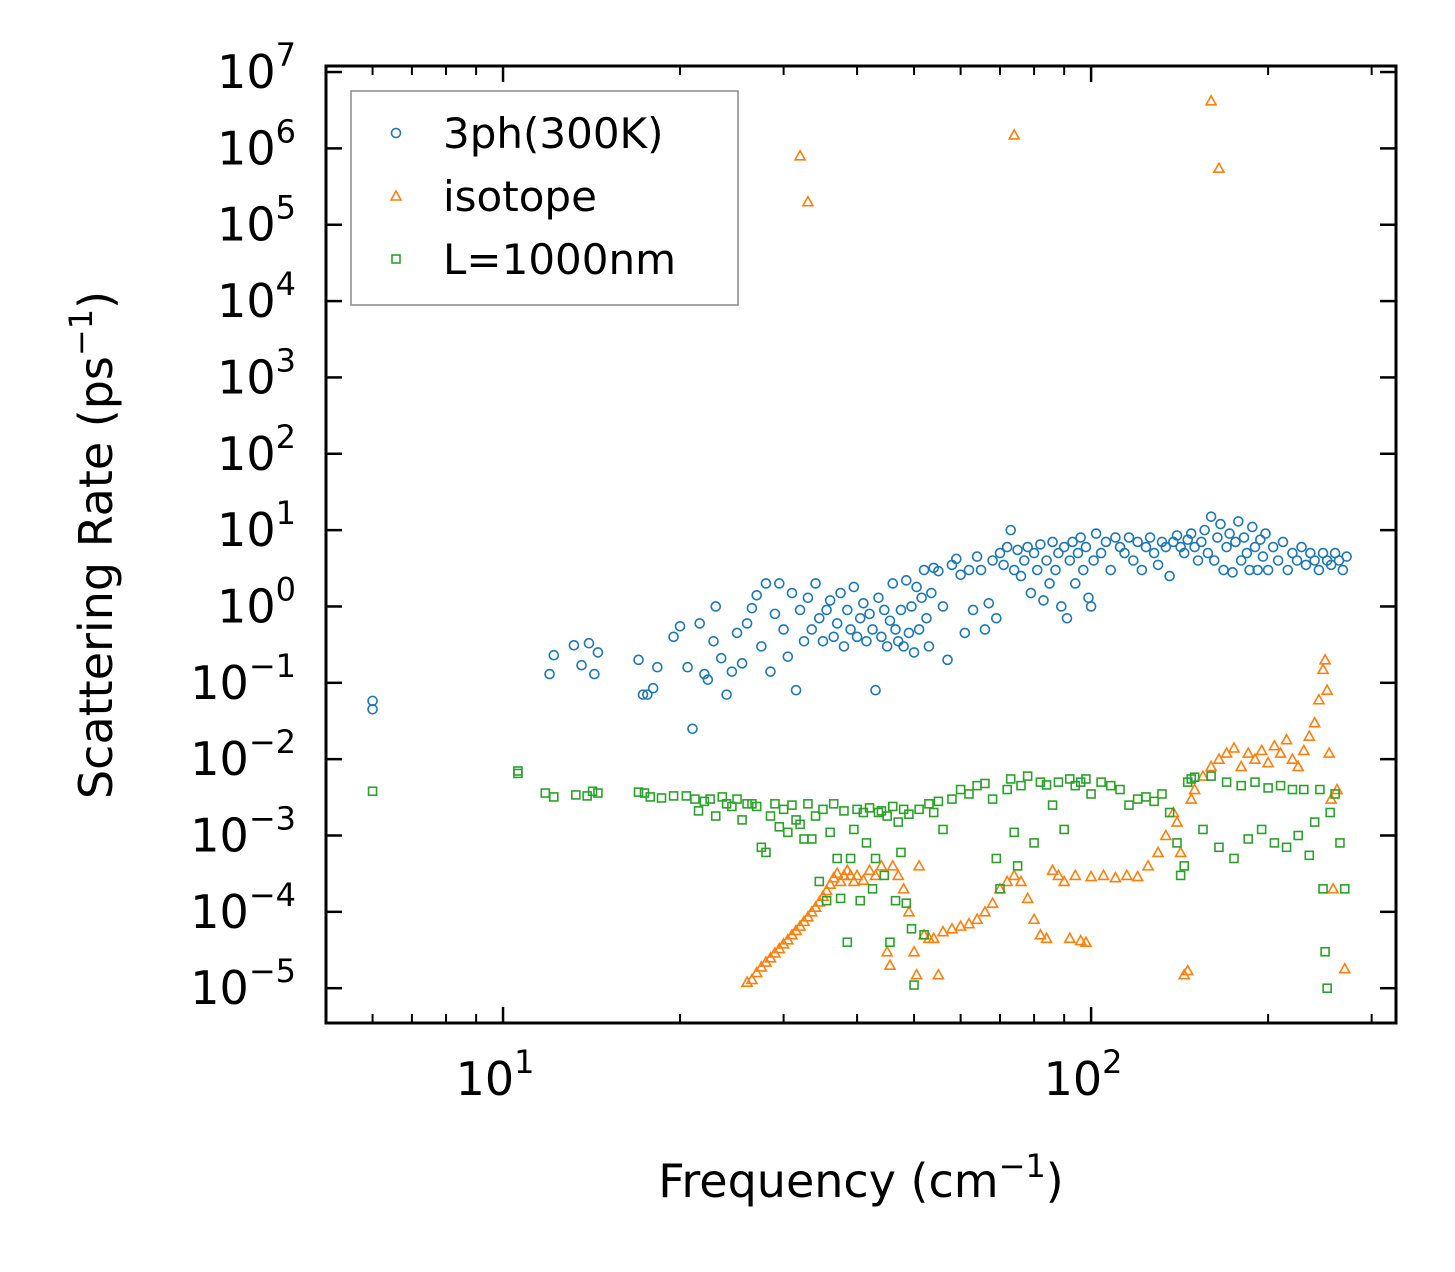  What do you see at coordinates (553, 133) in the screenshot?
I see `legend-label: 3ph(300K)` at bounding box center [553, 133].